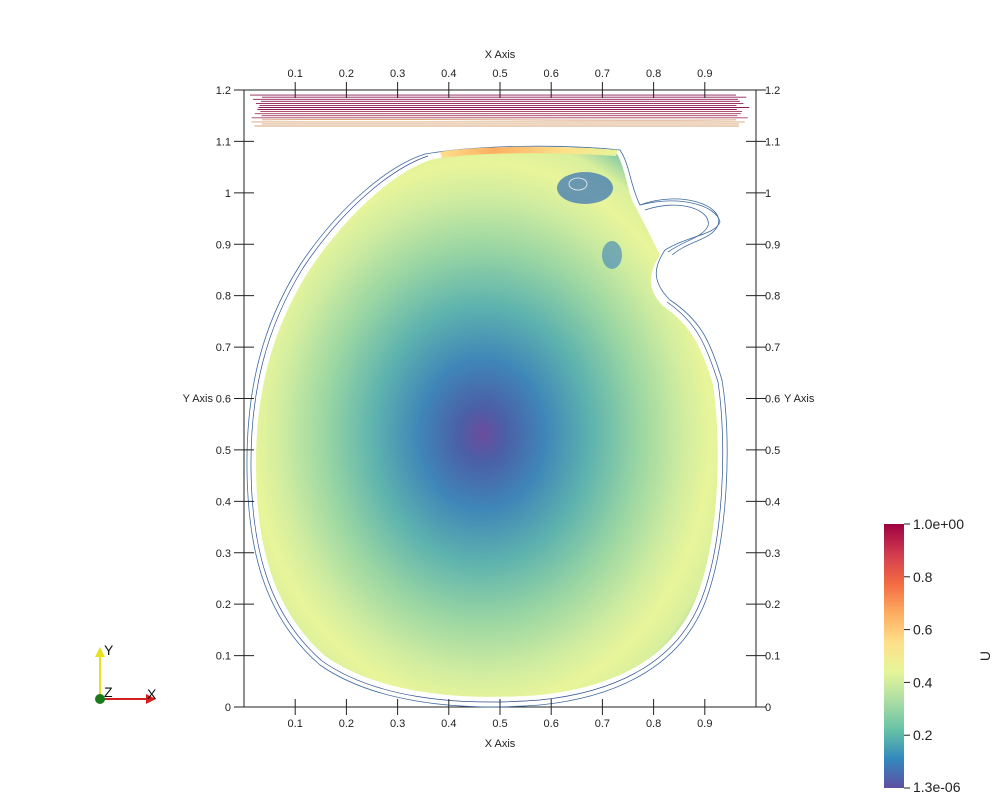  Describe the element at coordinates (228, 194) in the screenshot. I see `y-tick-label-left: 1` at that location.